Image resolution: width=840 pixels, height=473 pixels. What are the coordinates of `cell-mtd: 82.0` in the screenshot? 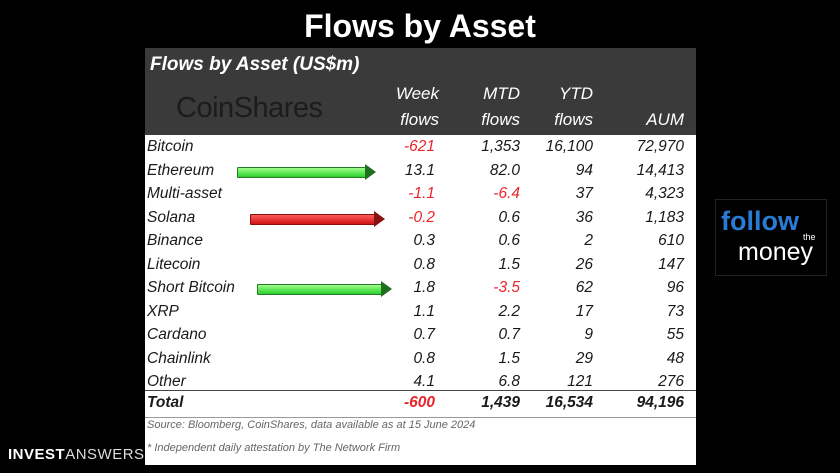 It's located at (504, 170).